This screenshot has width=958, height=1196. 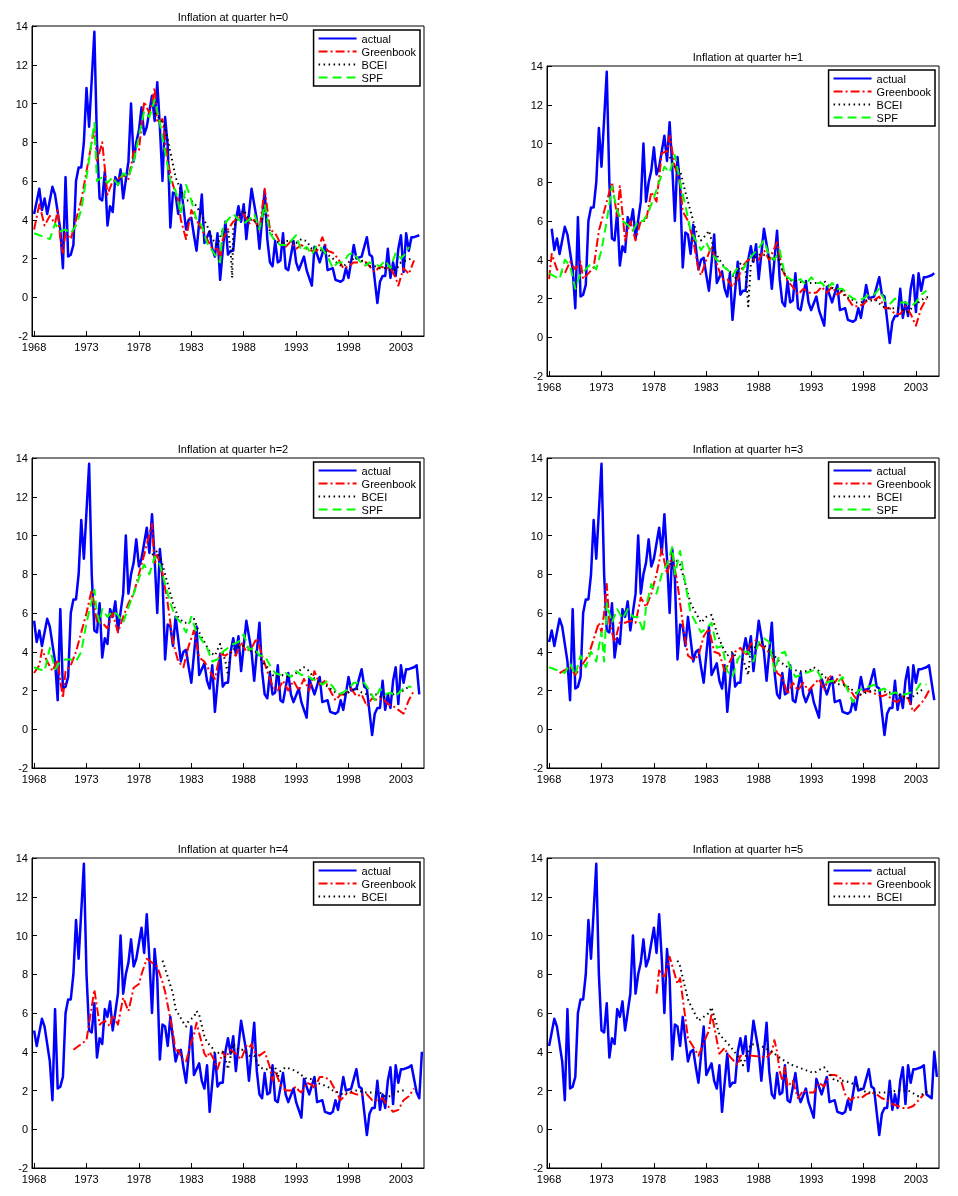 I want to click on chart-title: Inflation at quarter h=1, so click(x=748, y=56).